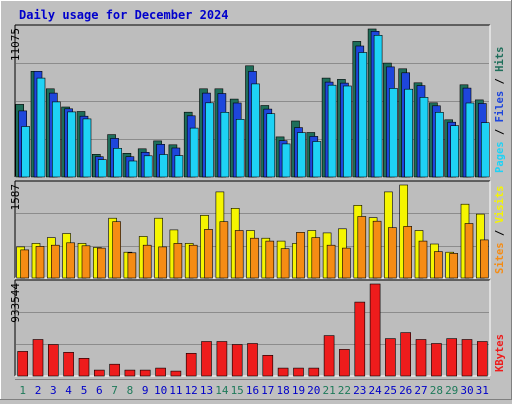 The width and height of the screenshot is (512, 404). What do you see at coordinates (298, 390) in the screenshot?
I see `day-label-19: 19` at bounding box center [298, 390].